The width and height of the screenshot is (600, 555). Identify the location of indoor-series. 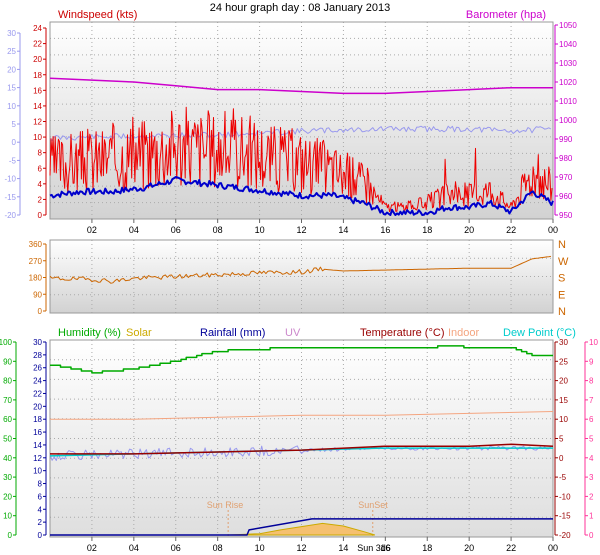
(302, 415).